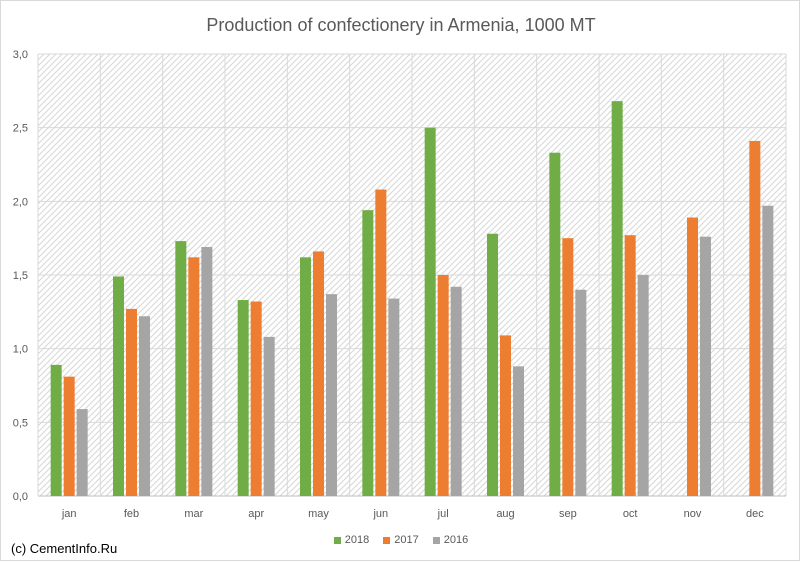 The width and height of the screenshot is (800, 562). What do you see at coordinates (581, 392) in the screenshot?
I see `bar-2016-sep` at bounding box center [581, 392].